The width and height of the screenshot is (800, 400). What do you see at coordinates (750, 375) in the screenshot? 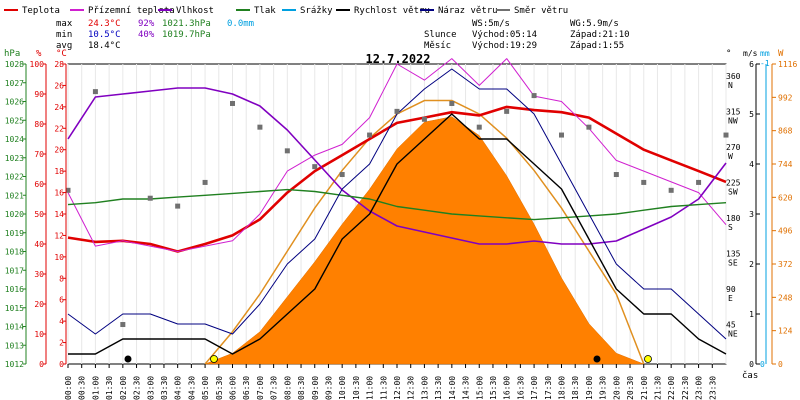
I see `time-axis-label: čas` at bounding box center [750, 375].